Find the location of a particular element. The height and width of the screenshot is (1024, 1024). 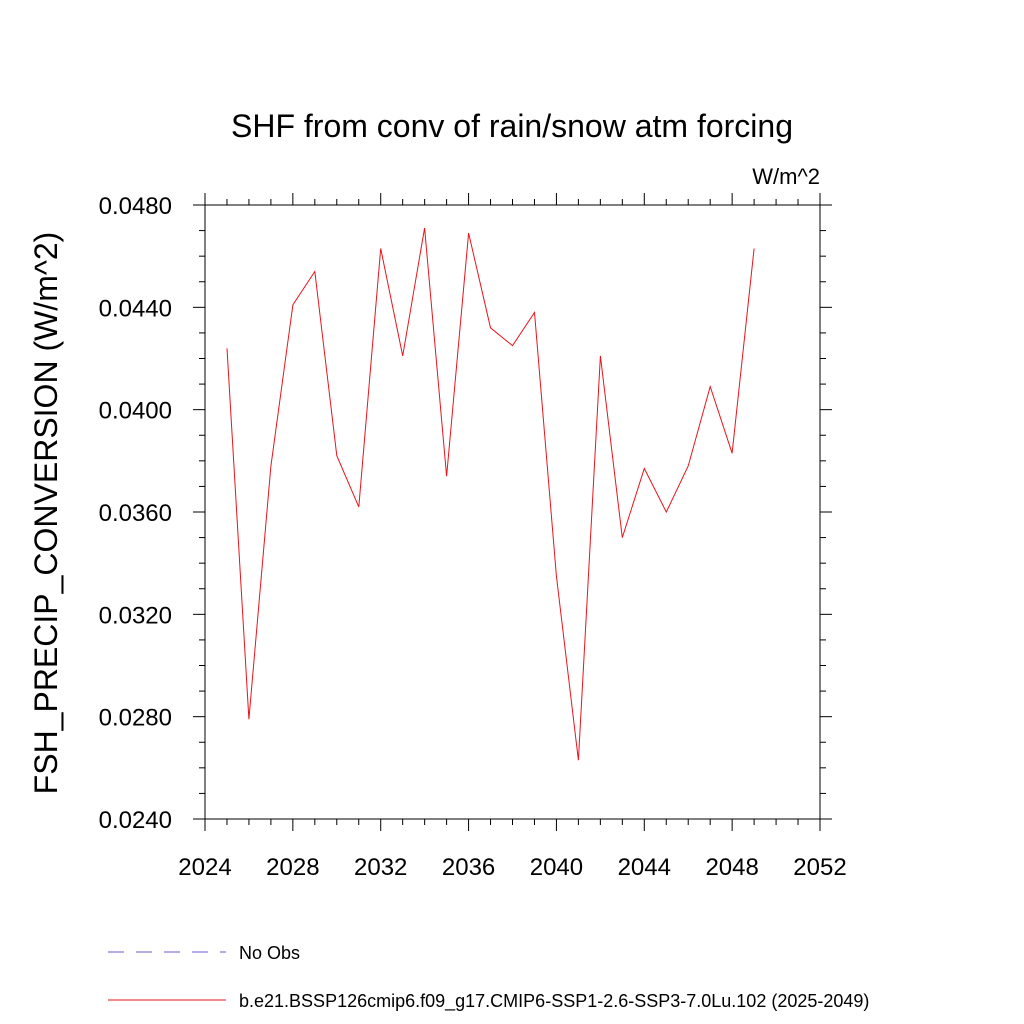

x-tick-label: 2048 is located at coordinates (731, 867).